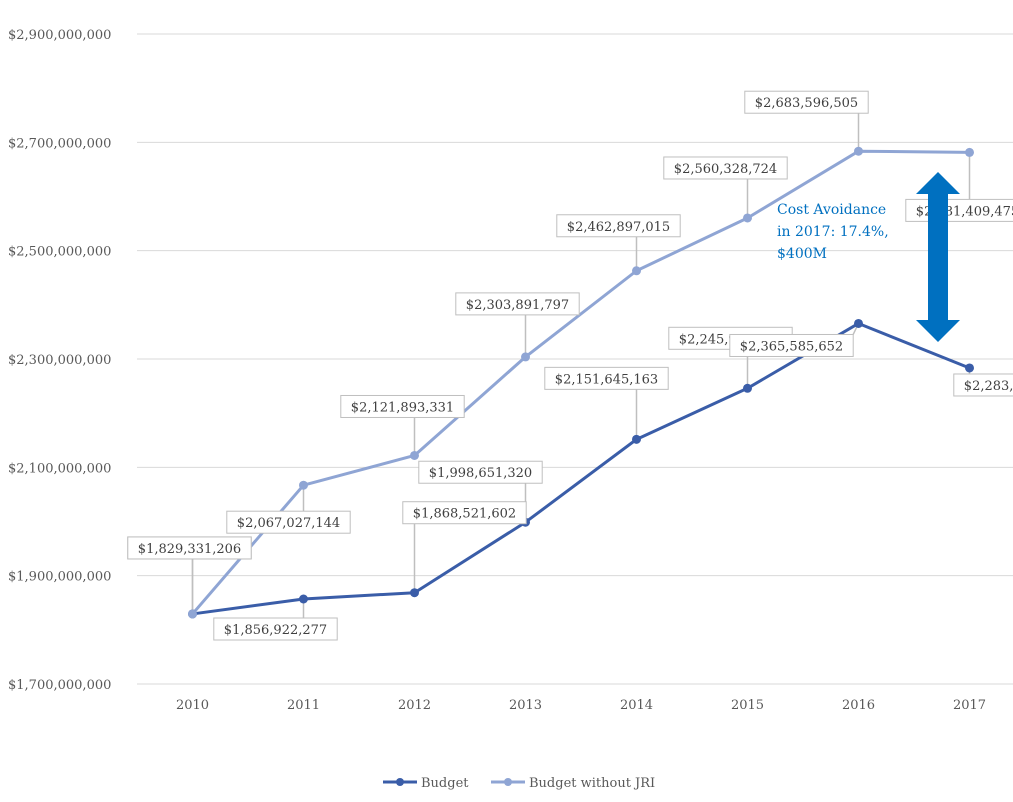 The image size is (1013, 802). I want to click on legend-item-budget-without-jri: Budget without JRI, so click(573, 783).